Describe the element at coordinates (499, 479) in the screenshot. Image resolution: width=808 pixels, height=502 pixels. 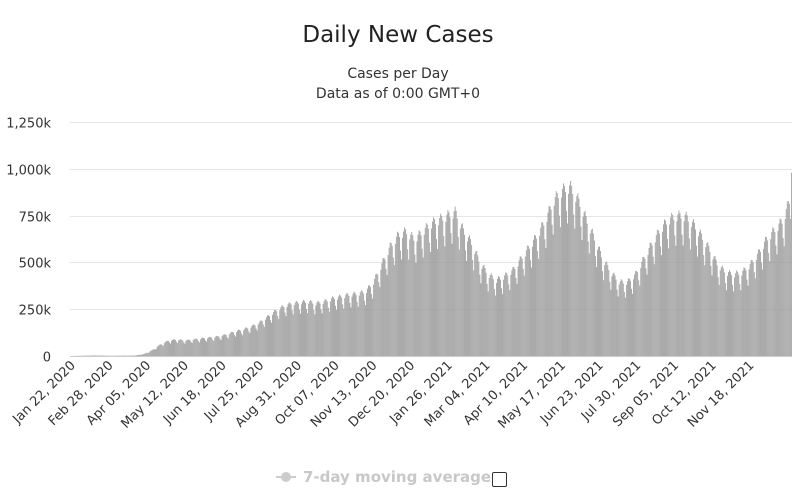
I see `moving-average-checkbox` at that location.